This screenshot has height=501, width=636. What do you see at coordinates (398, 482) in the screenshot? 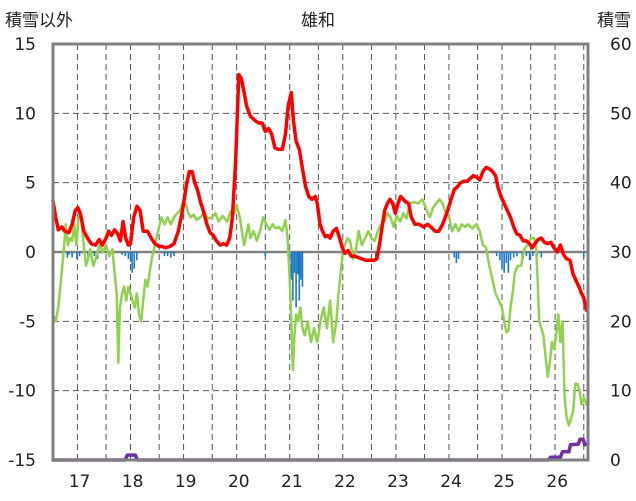
I see `x-tick-label-6: 23` at bounding box center [398, 482].